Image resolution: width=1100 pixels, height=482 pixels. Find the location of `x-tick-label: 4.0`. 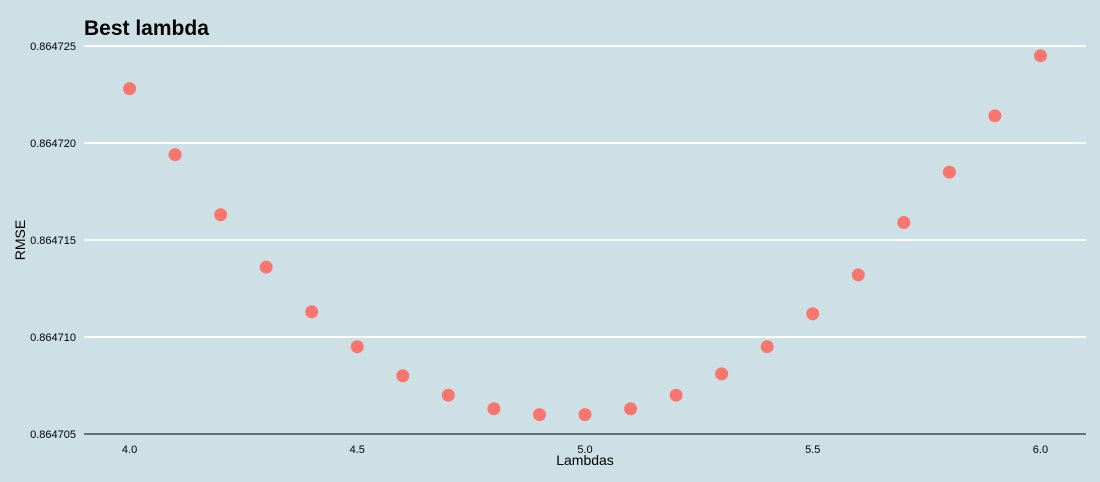

x-tick-label: 4.0 is located at coordinates (129, 450).